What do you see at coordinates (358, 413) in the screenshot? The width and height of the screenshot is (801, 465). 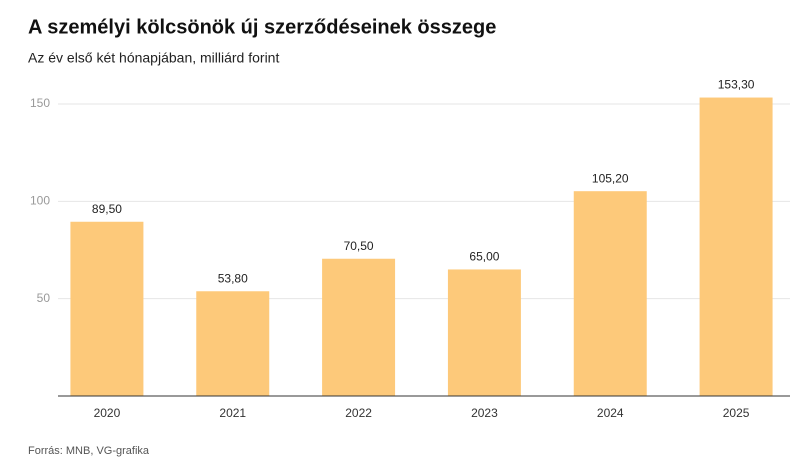 I see `x-tick-label: 2022` at bounding box center [358, 413].